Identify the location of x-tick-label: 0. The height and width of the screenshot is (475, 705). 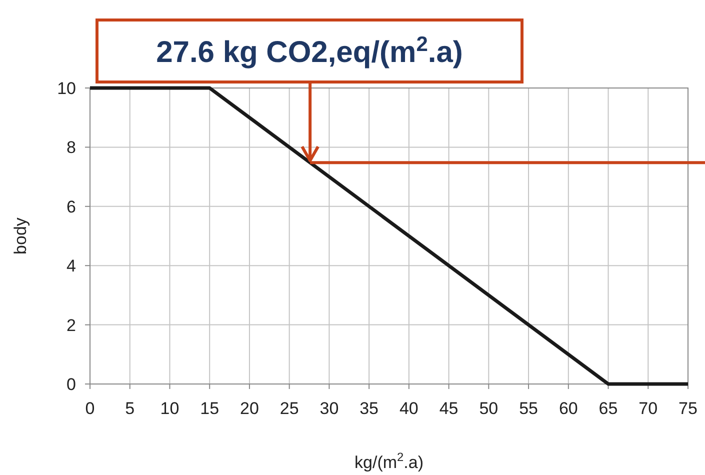
(90, 408).